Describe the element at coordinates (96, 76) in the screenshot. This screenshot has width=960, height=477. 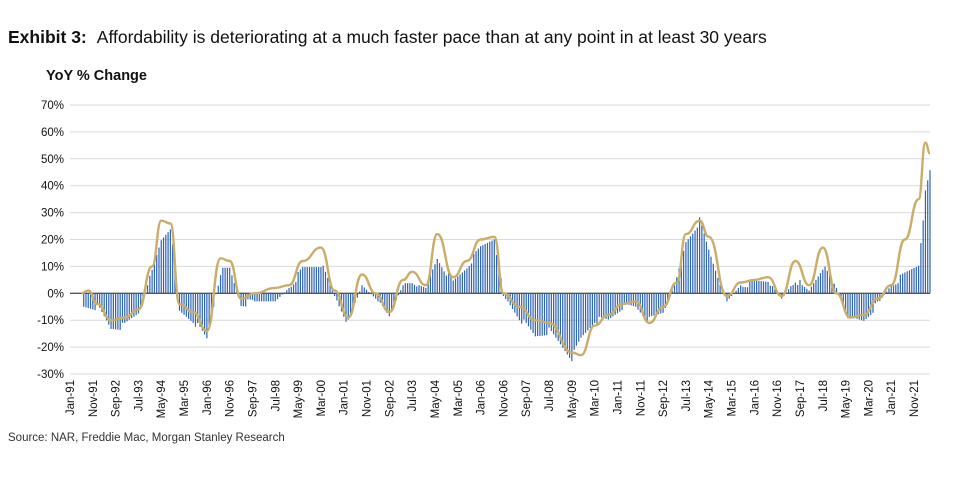
I see `y-axis-title: YoY % Change` at that location.